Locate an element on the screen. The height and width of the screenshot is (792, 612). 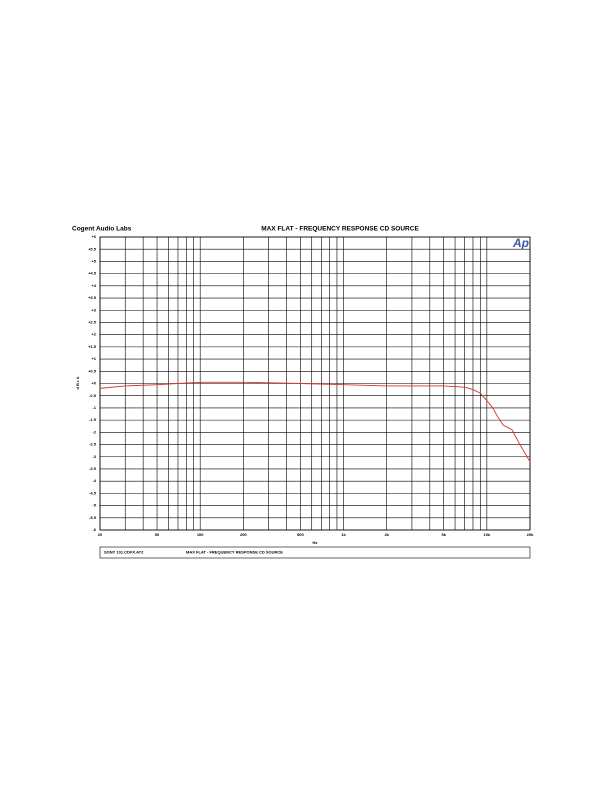
y-tick-label: -5.5 is located at coordinates (93, 517).